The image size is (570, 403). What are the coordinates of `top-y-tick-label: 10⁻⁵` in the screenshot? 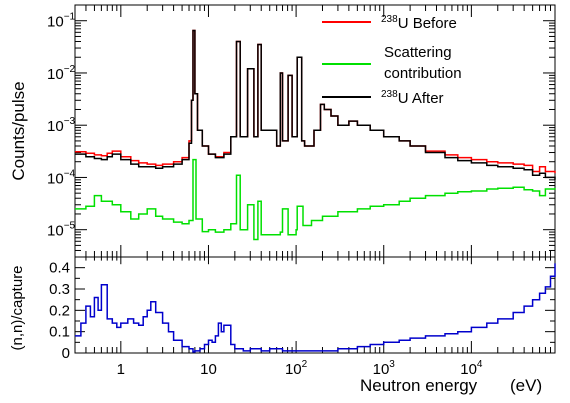 It's located at (61, 230).